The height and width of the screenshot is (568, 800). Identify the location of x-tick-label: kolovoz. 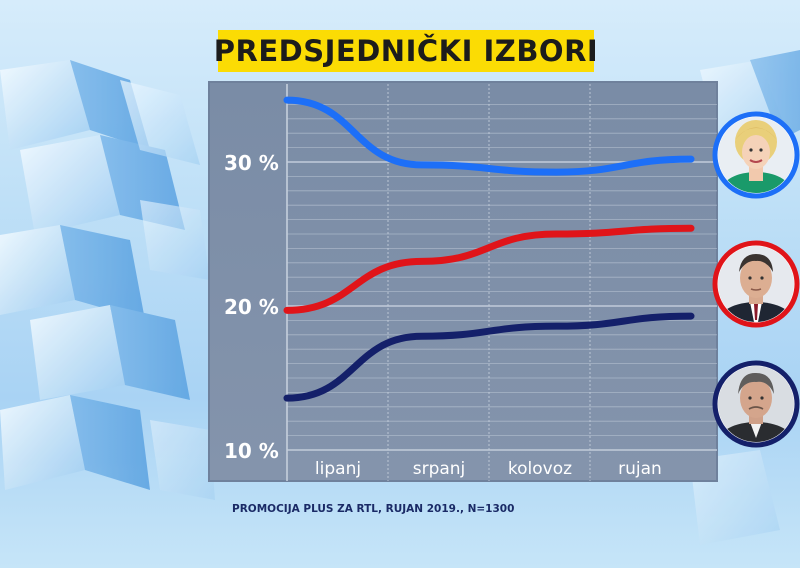
(540, 469).